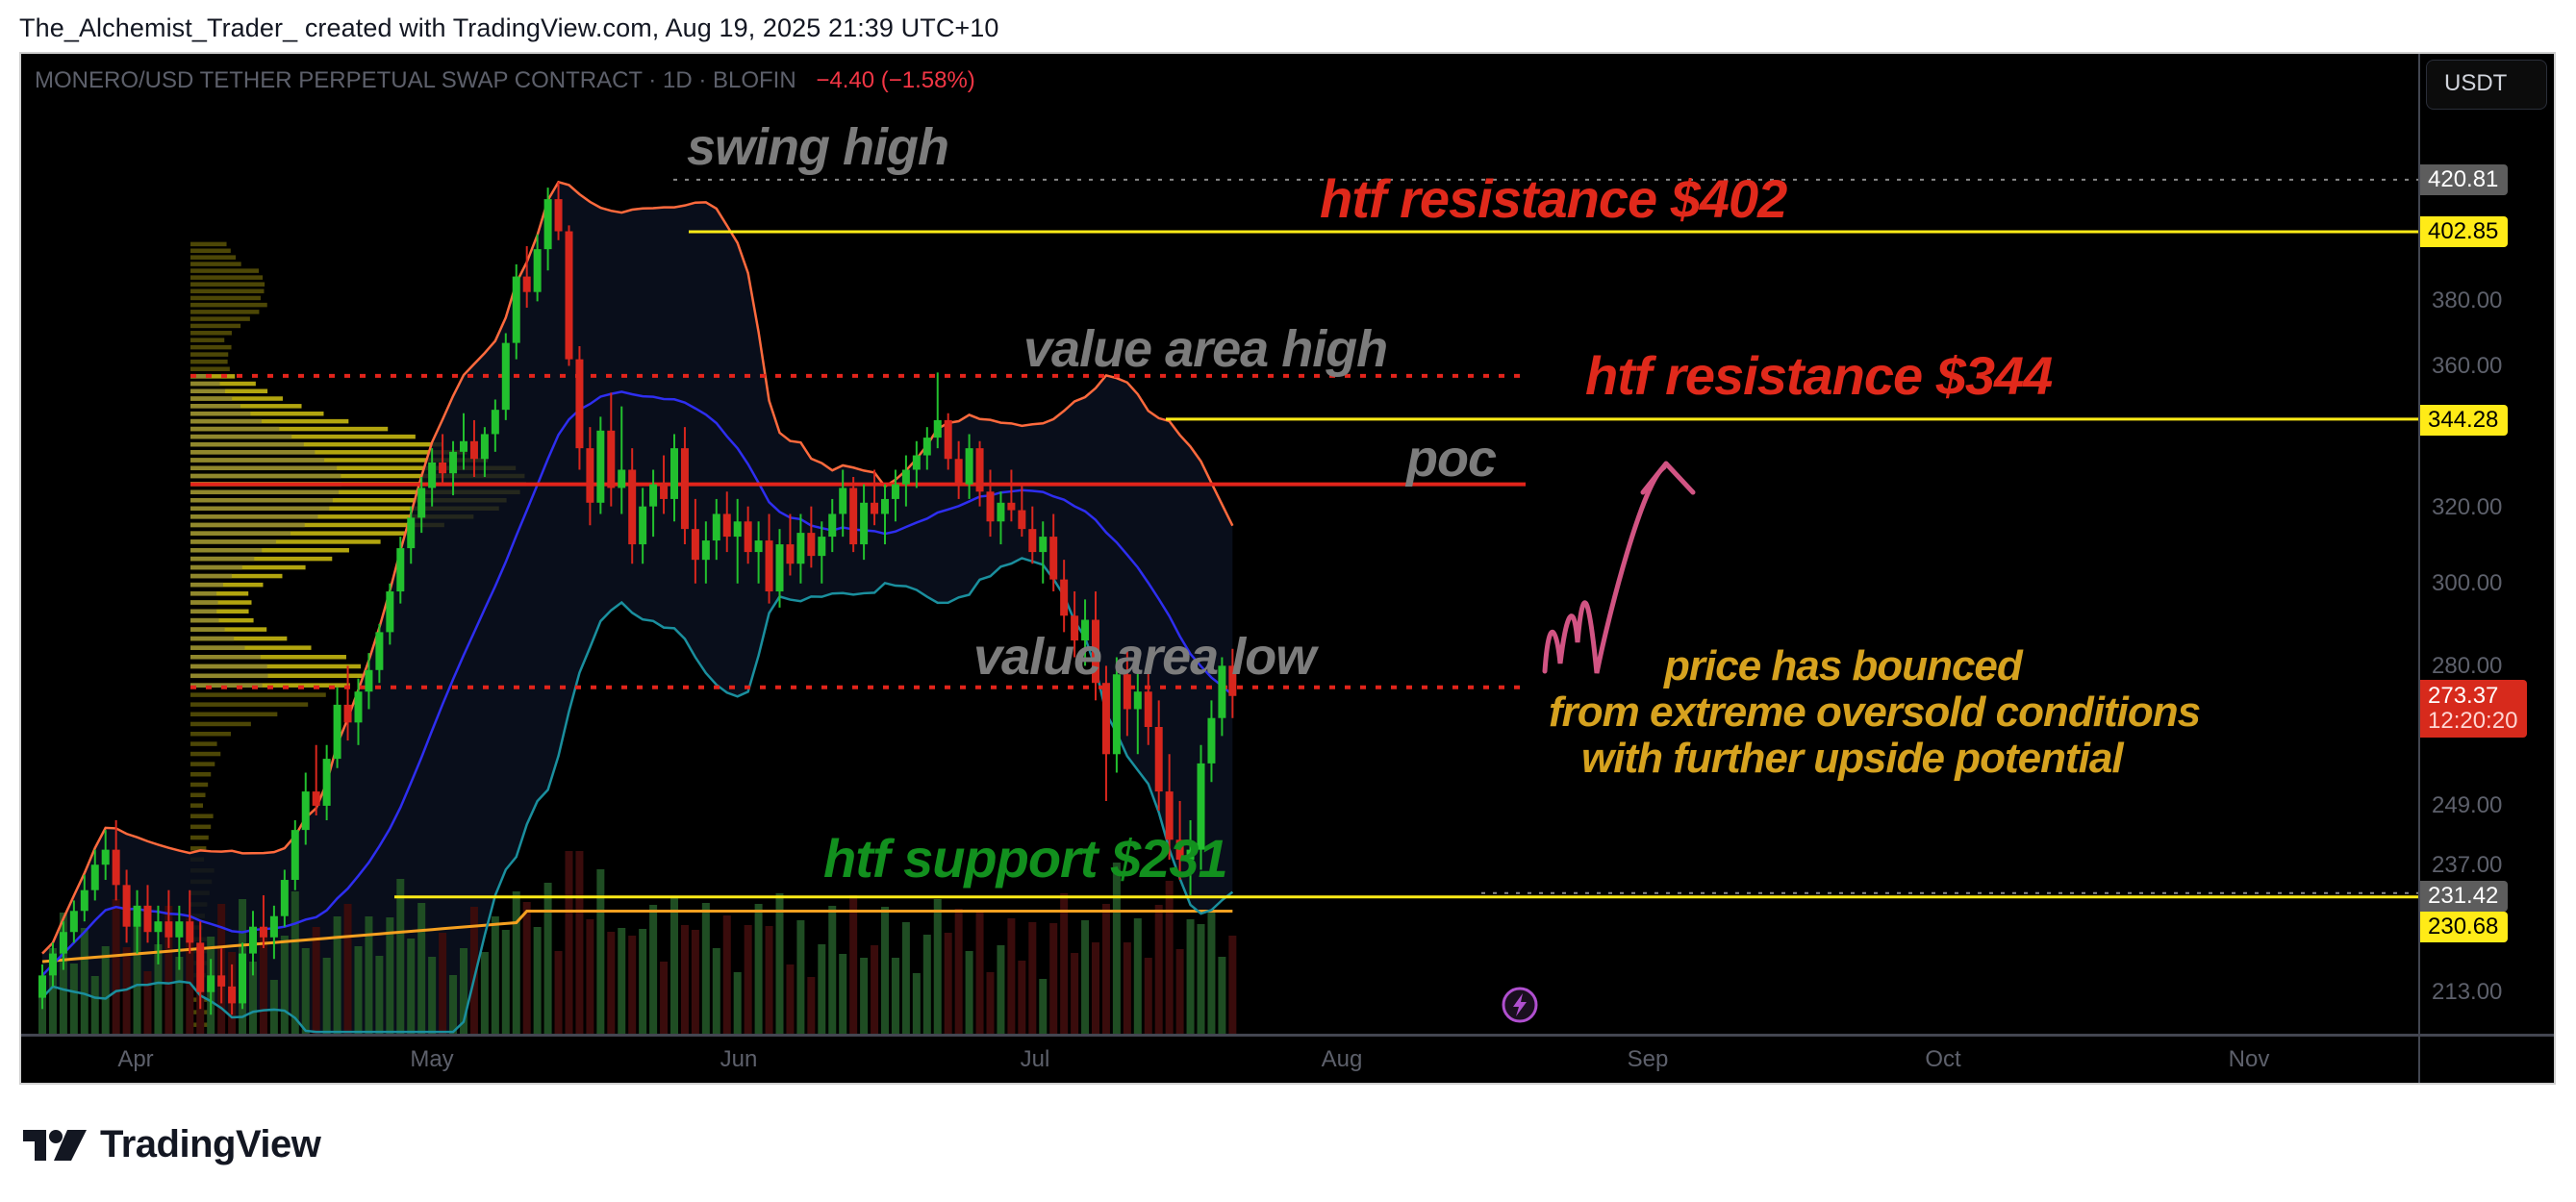 Image resolution: width=2576 pixels, height=1202 pixels. I want to click on htf-resistance-344-label: htf resistance $344, so click(1819, 375).